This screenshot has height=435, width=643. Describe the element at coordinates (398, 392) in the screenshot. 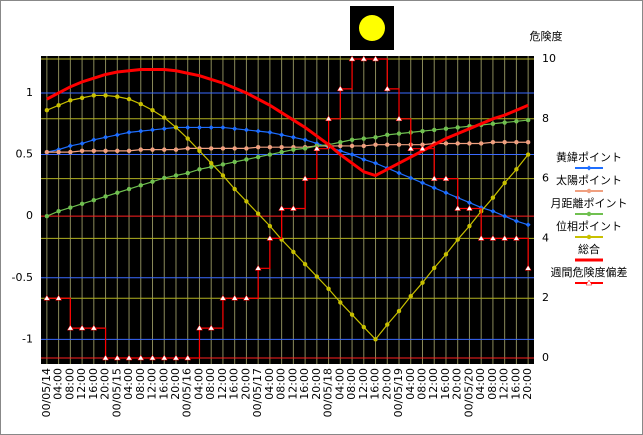

I see `x-tick-label: 00/05/19` at that location.